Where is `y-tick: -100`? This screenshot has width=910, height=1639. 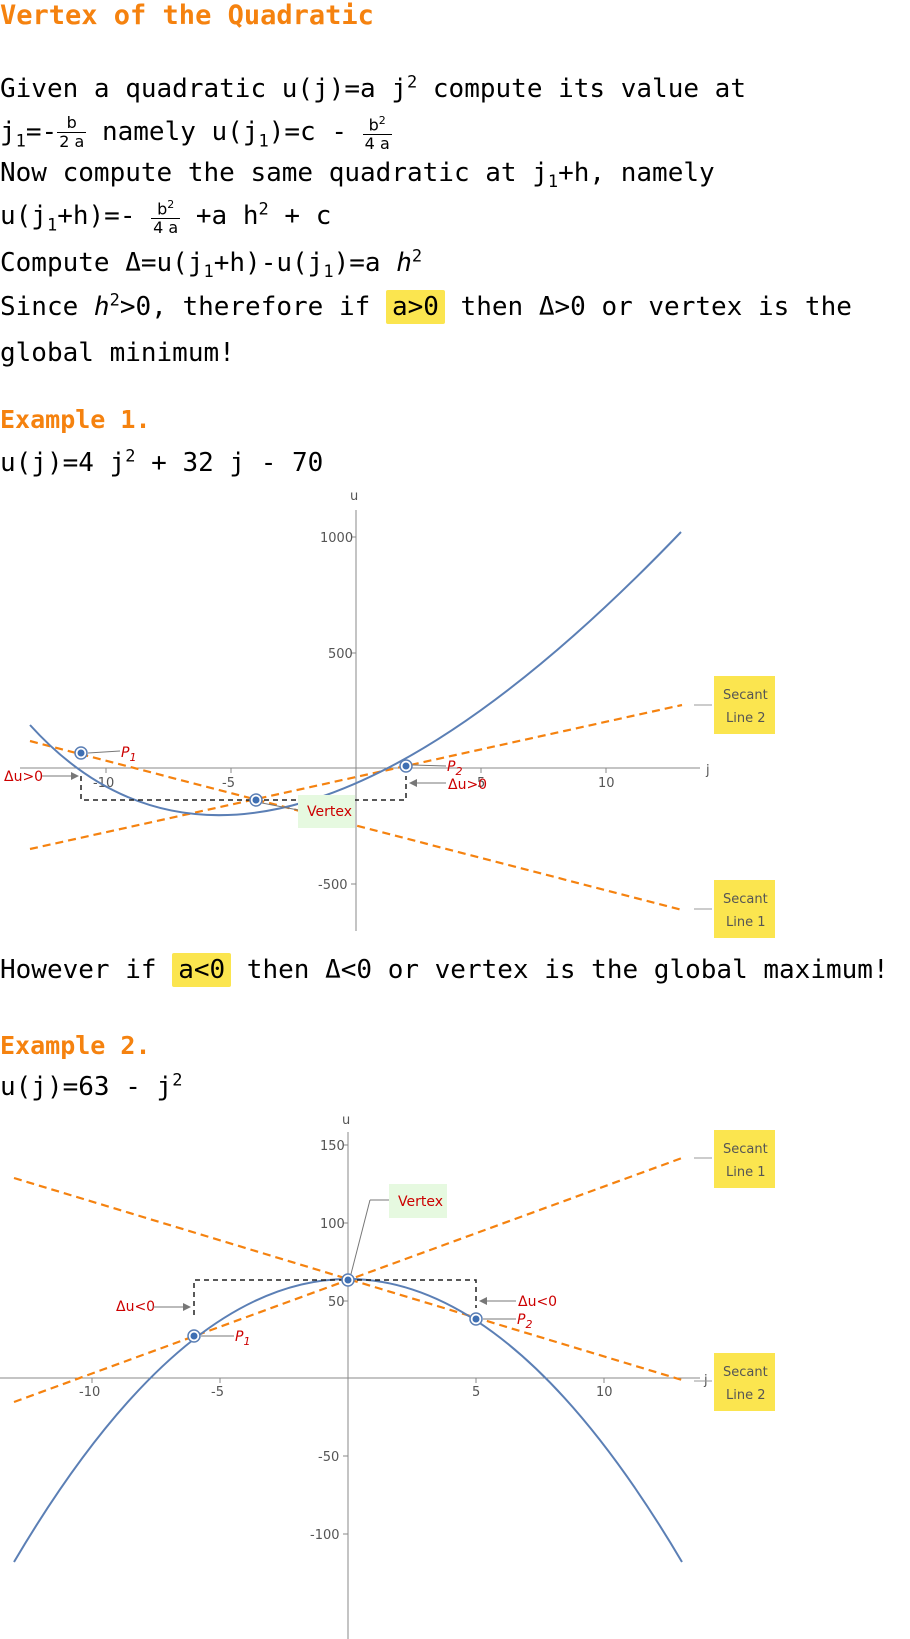
y-tick: -100 is located at coordinates (325, 1535).